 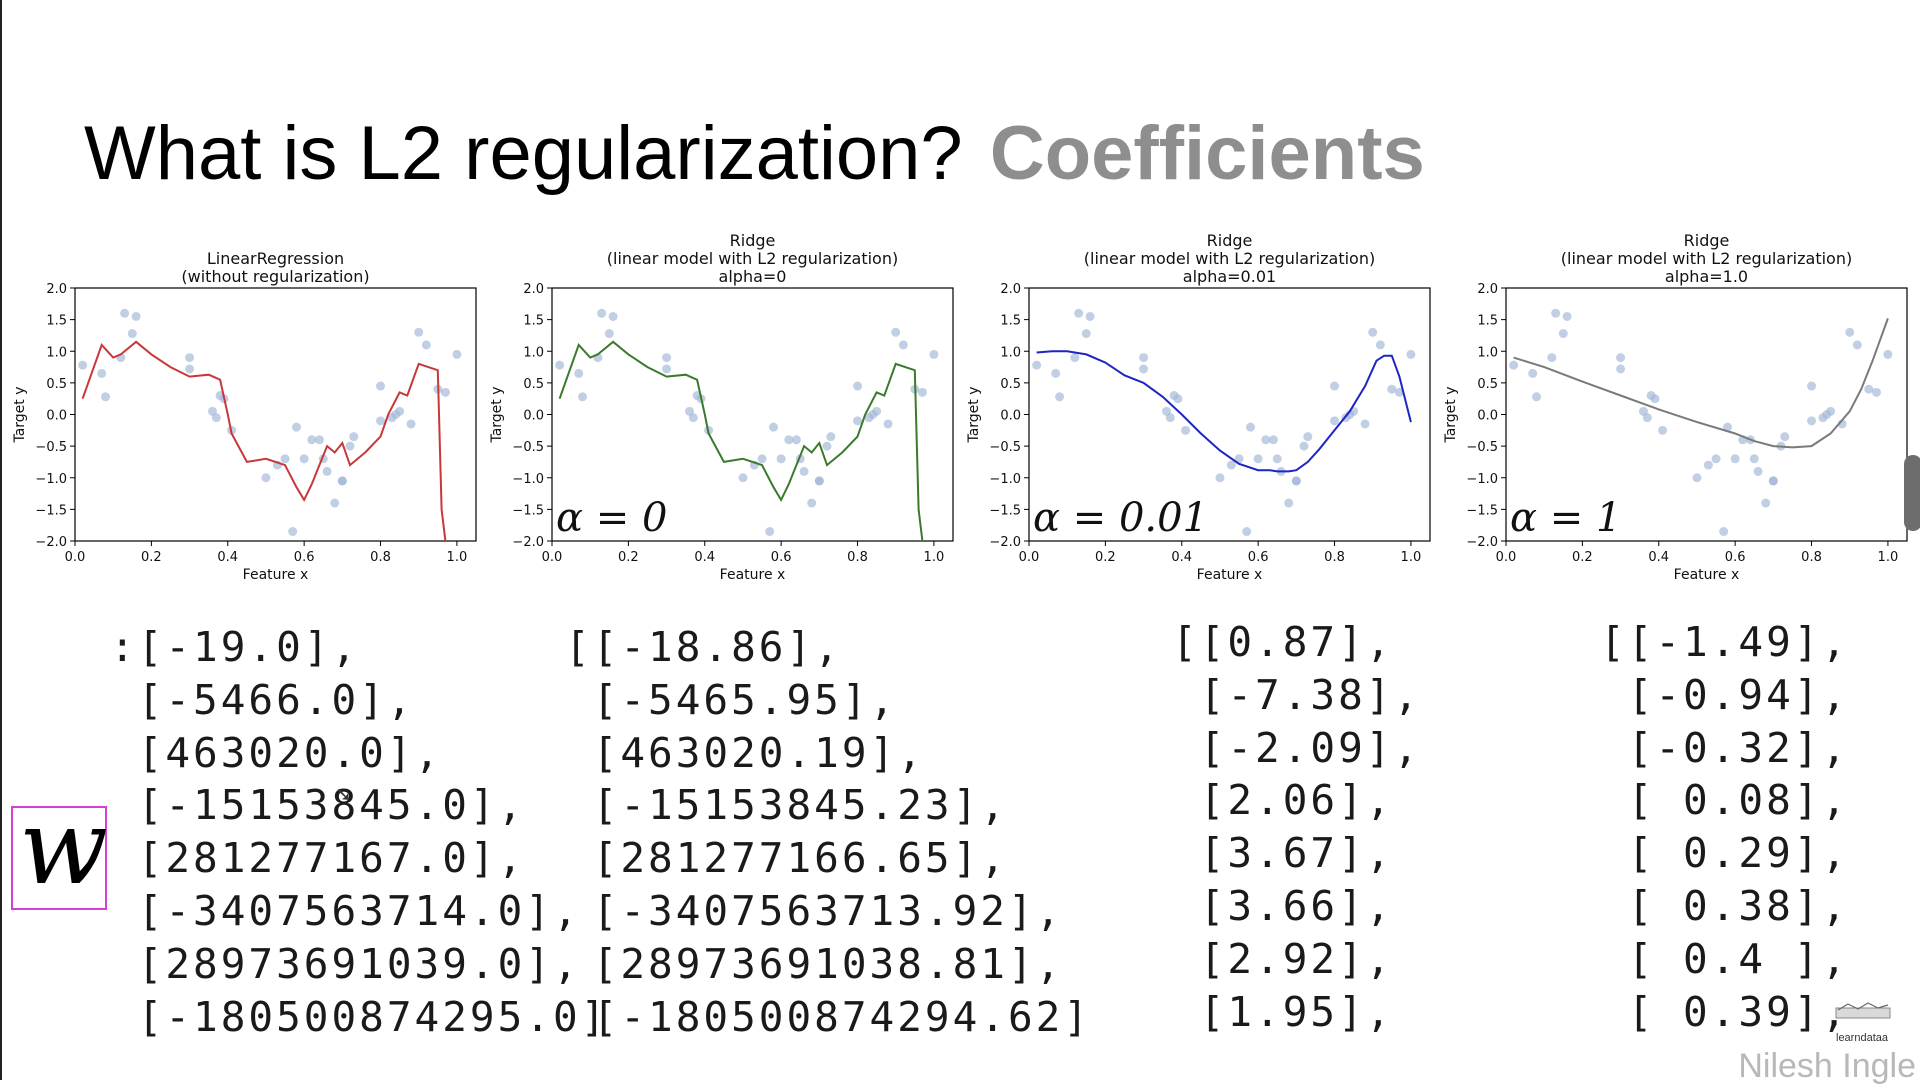 What do you see at coordinates (1863, 1010) in the screenshot?
I see `learndataa-logo-icon` at bounding box center [1863, 1010].